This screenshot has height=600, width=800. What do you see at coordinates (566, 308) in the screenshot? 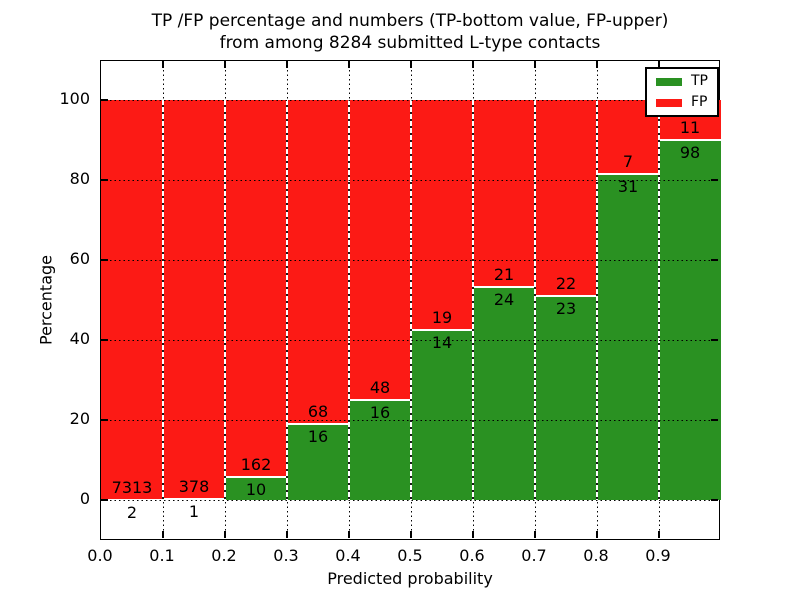
I see `tp-count-label: 23` at bounding box center [566, 308].